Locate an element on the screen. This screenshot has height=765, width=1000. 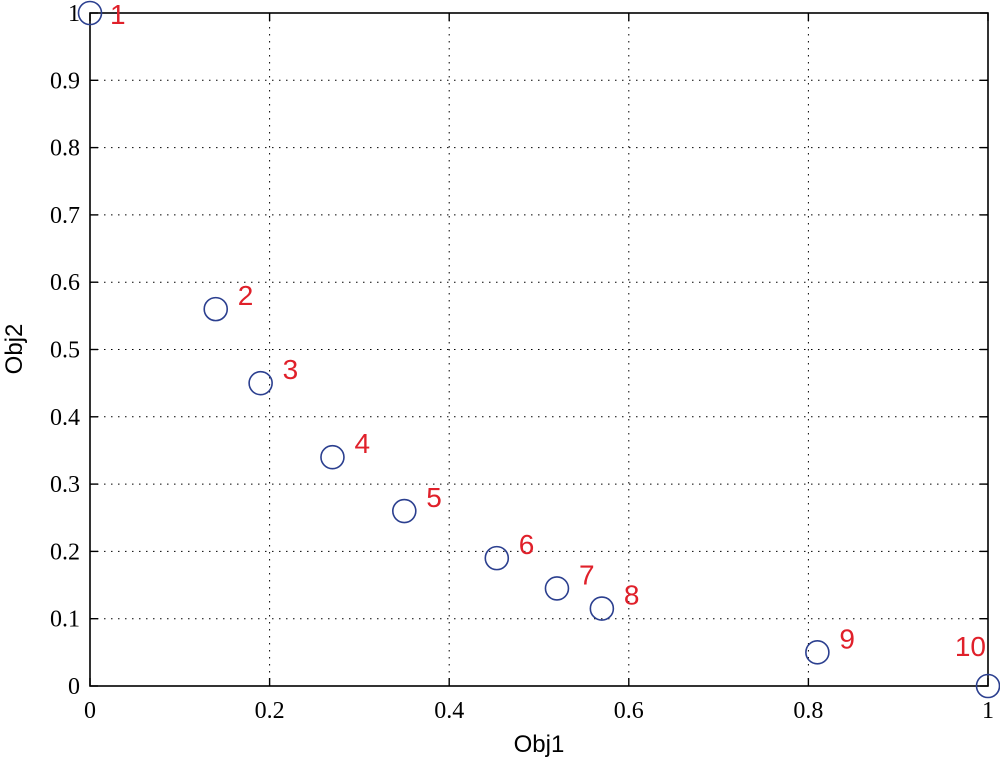
x-tick-labels: 0 0.2 0.4 0.6 0.8 1 is located at coordinates (539, 711).